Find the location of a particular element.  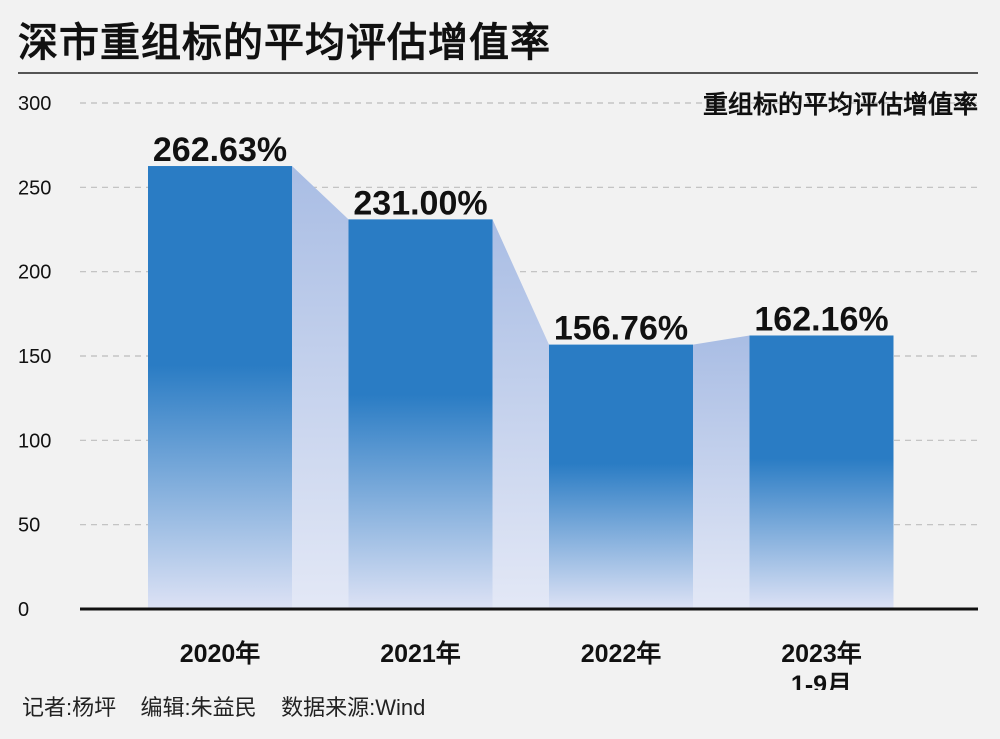

credit-line: 记者:杨坪 编辑:朱益民 数据来源:Wind is located at coordinates (224, 707).